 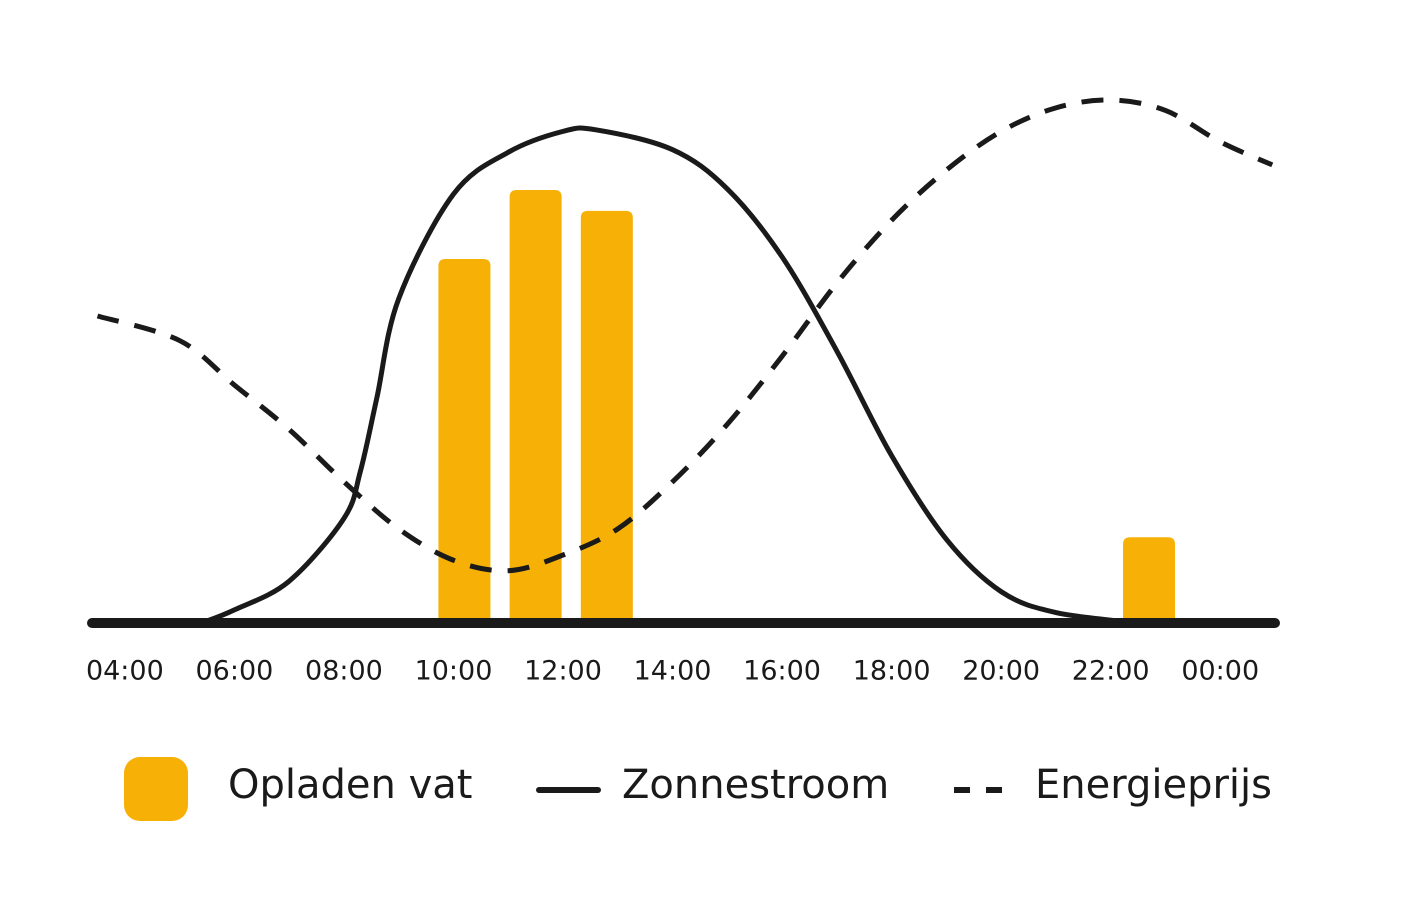 I want to click on legend-label: Zonnestroom, so click(x=755, y=785).